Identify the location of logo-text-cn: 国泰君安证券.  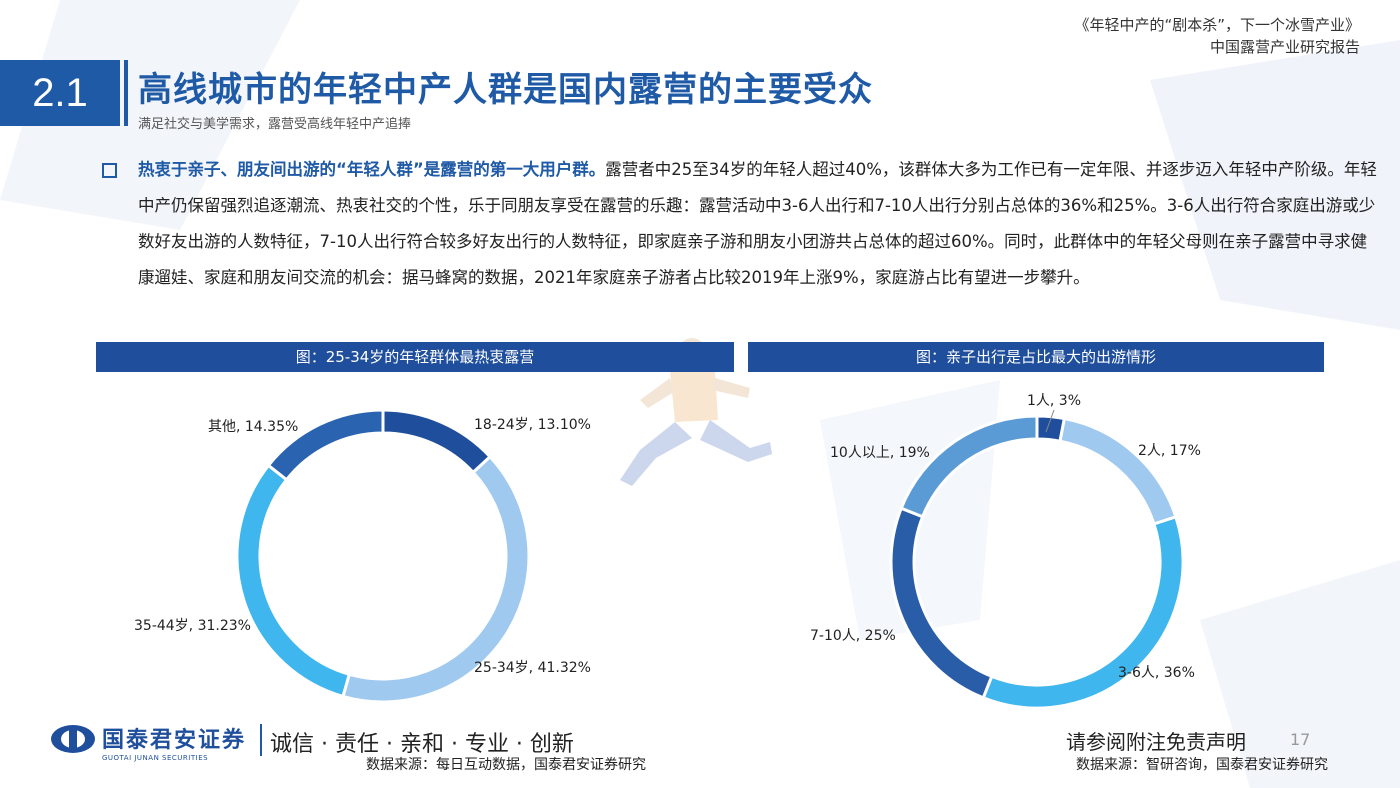
(174, 740).